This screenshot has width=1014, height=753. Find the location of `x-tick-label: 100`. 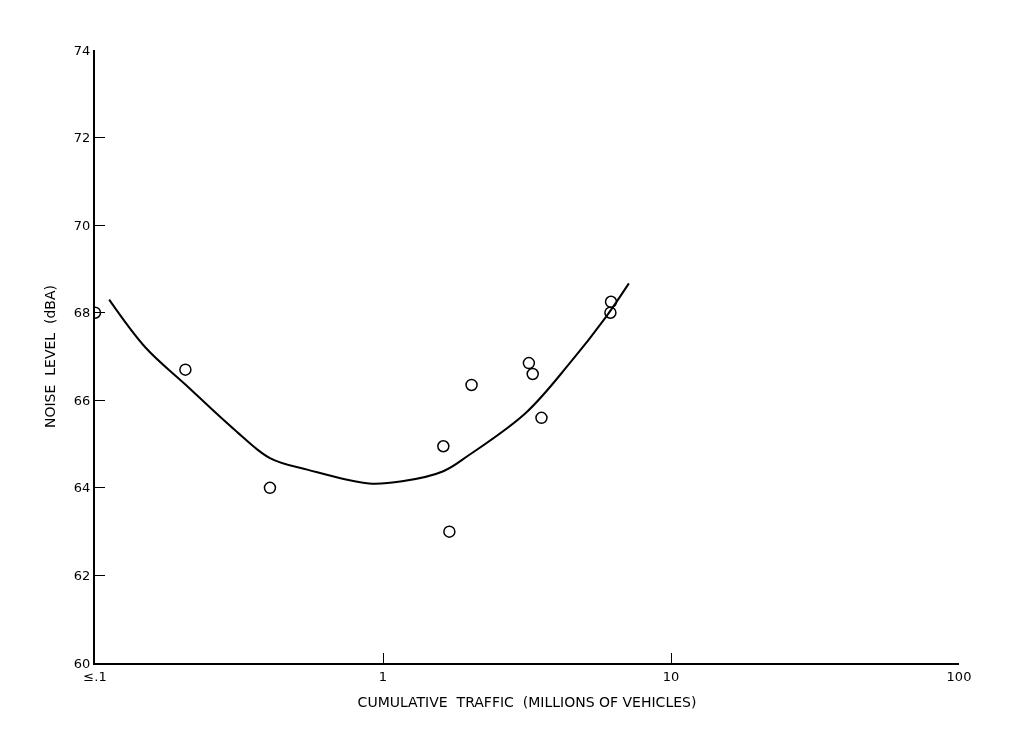

x-tick-label: 100 is located at coordinates (959, 676).